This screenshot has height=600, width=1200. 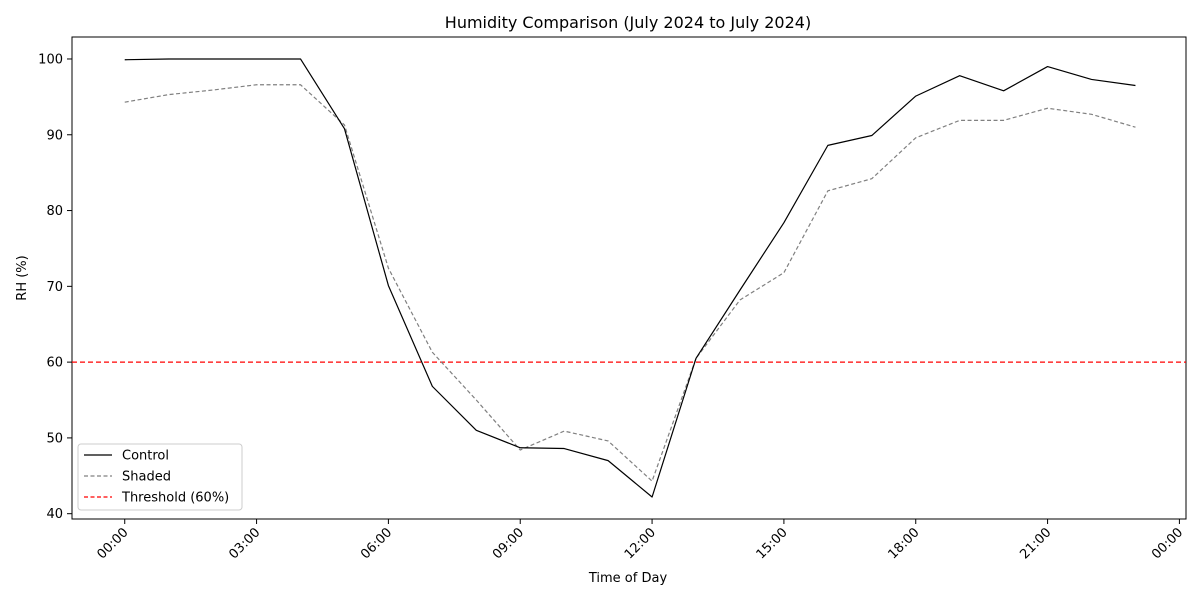 What do you see at coordinates (146, 477) in the screenshot?
I see `legend-label: Shaded` at bounding box center [146, 477].